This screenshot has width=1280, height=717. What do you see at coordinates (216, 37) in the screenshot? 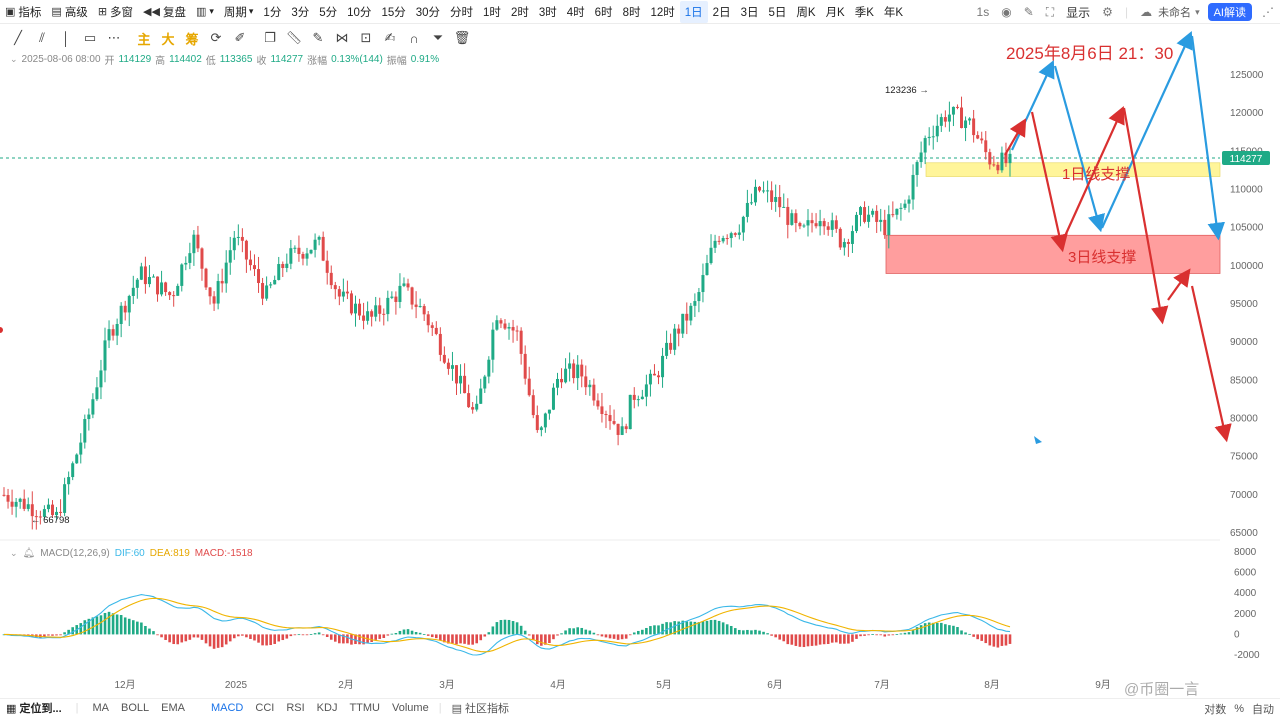
I see `refresh-icon: ⟳` at bounding box center [216, 37].